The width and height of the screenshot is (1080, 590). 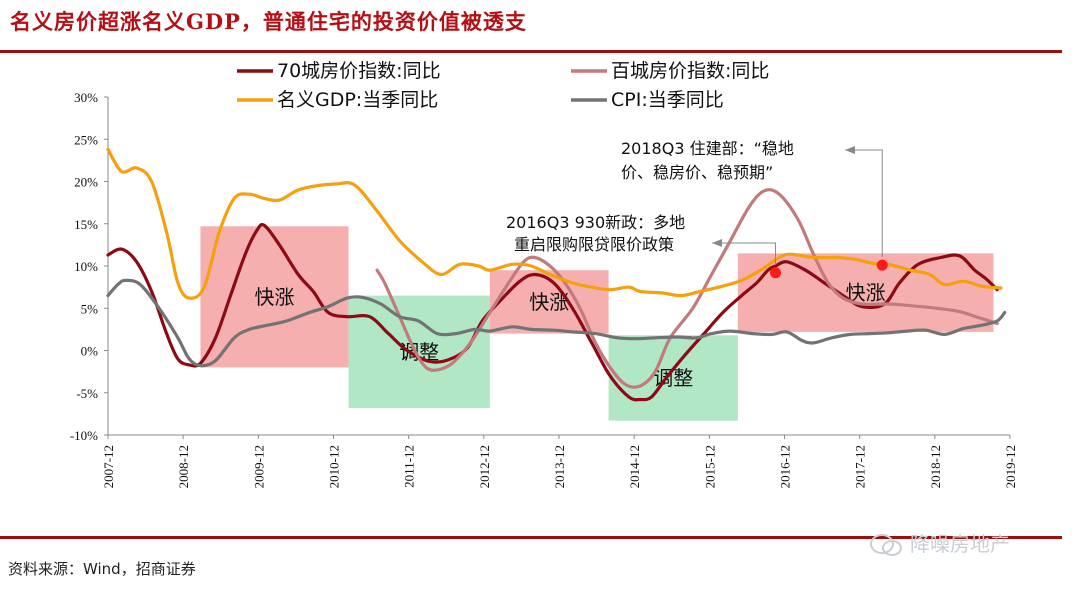 What do you see at coordinates (409, 466) in the screenshot?
I see `x-tick-label: 2011-12` at bounding box center [409, 466].